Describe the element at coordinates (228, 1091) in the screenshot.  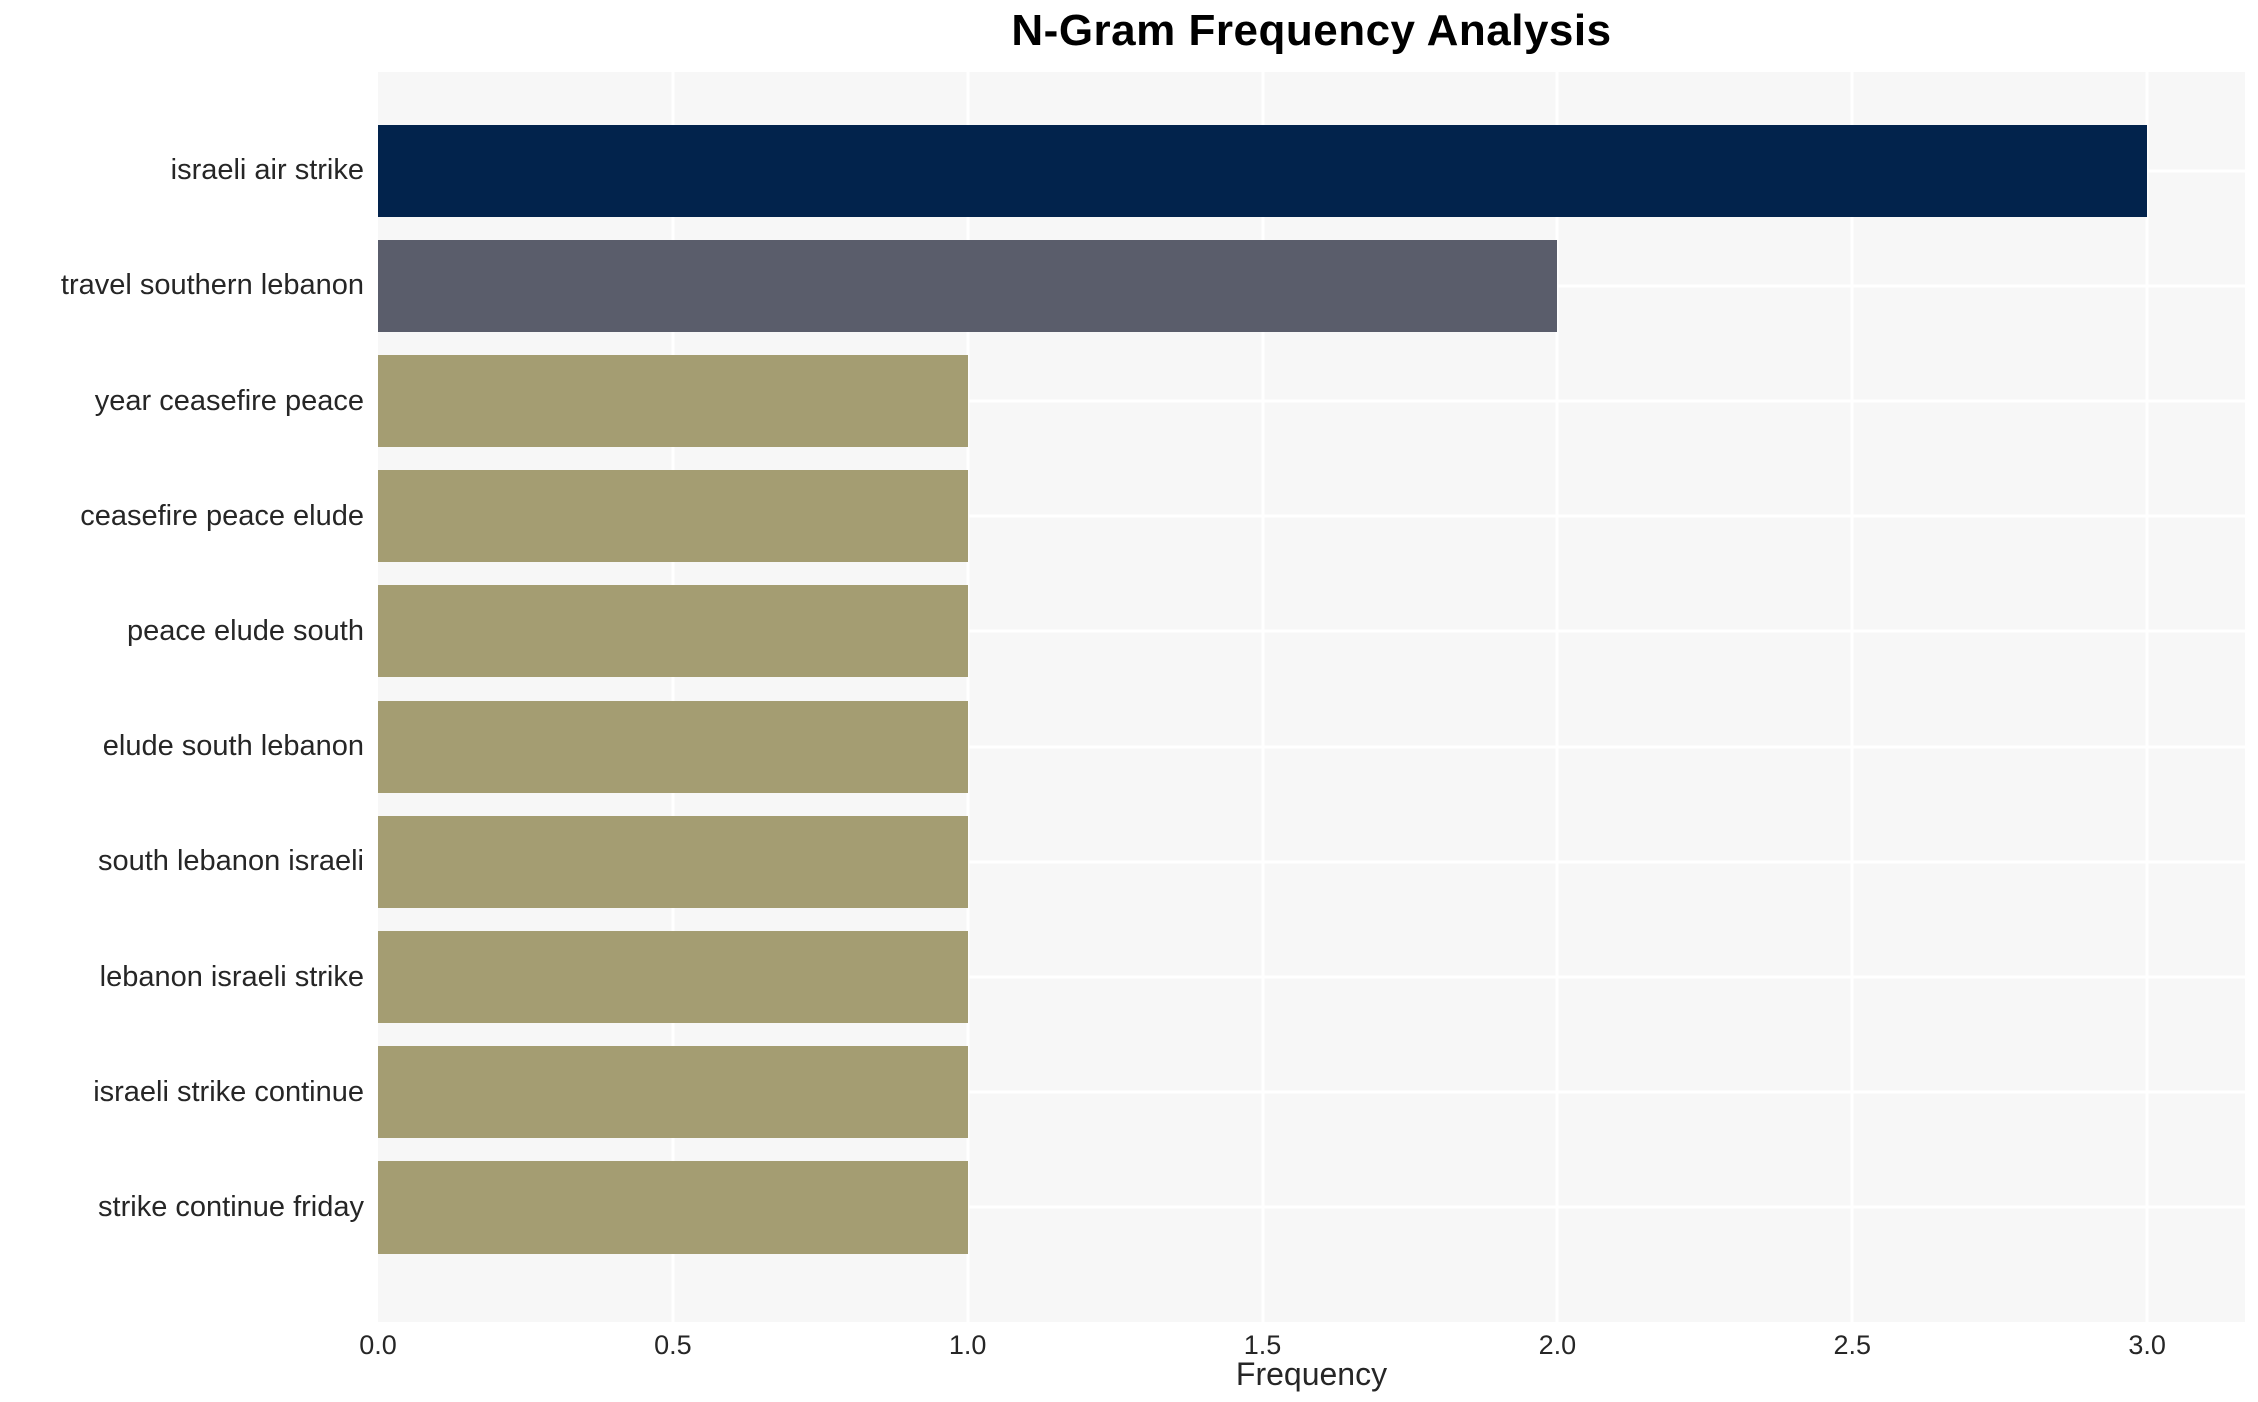
I see `category-label: israeli strike continue` at that location.